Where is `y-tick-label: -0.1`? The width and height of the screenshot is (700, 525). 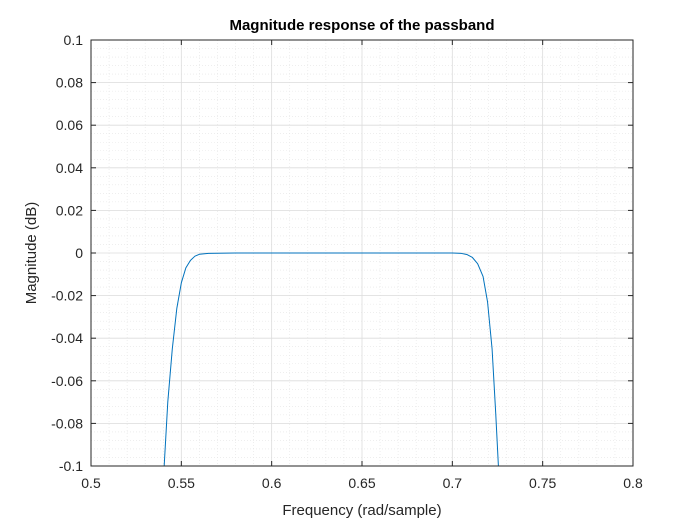
y-tick-label: -0.1 is located at coordinates (71, 466).